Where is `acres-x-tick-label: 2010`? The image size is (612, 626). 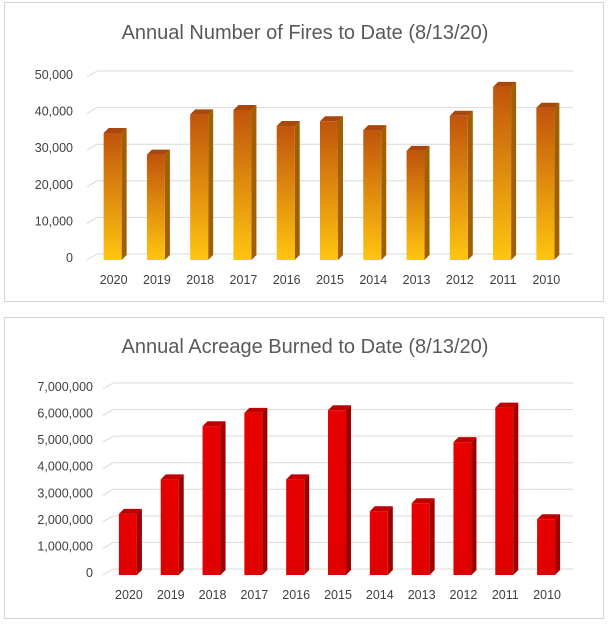
acres-x-tick-label: 2010 is located at coordinates (547, 595).